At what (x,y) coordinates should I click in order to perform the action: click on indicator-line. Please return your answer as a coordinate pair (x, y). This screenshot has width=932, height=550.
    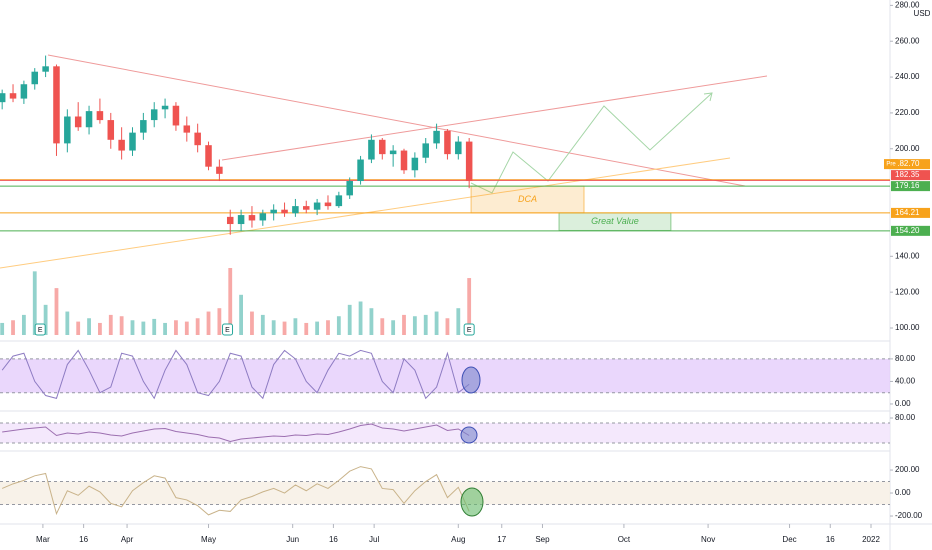
    Looking at the image, I should click on (235, 491).